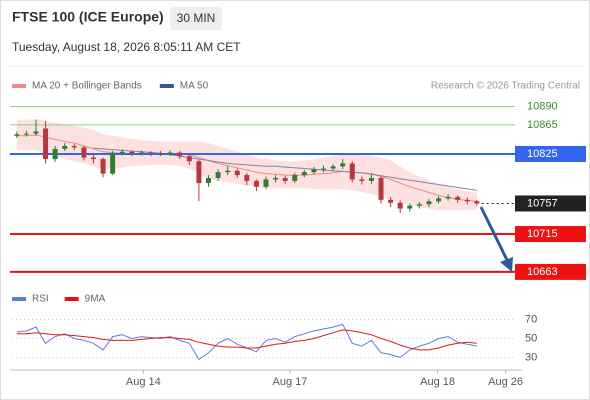 Image resolution: width=590 pixels, height=400 pixels. I want to click on interval-box, so click(196, 18).